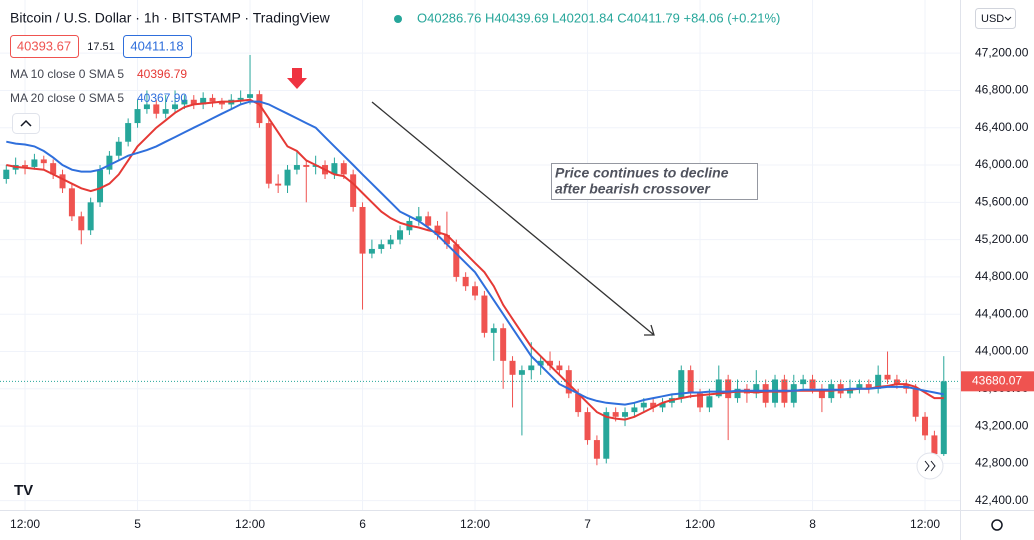  Describe the element at coordinates (1002, 463) in the screenshot. I see `y-tick-label: 42,800.00` at that location.